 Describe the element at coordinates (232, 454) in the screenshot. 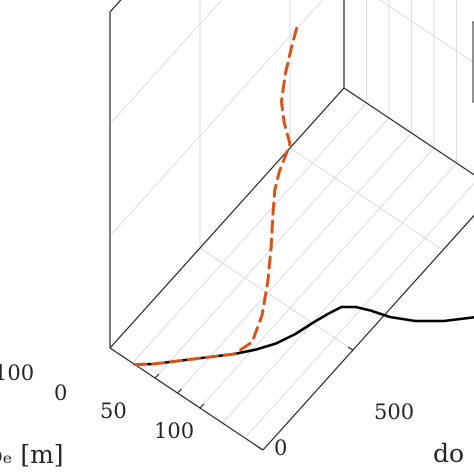

I see `axis-labels: ρₑ [m] do` at that location.